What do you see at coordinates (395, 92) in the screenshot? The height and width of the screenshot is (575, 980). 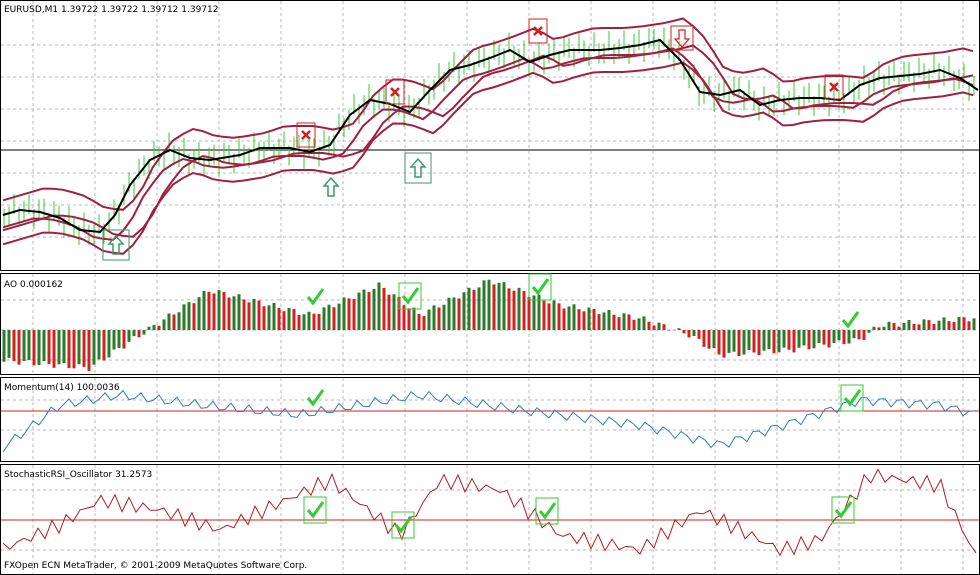 I see `cross-mark` at bounding box center [395, 92].